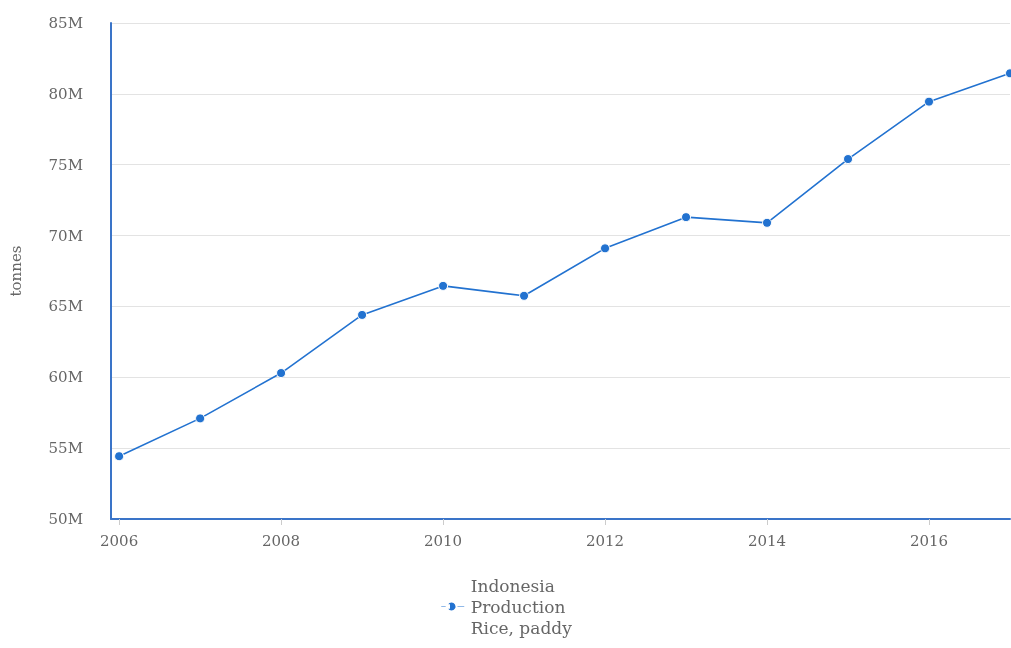  I want to click on y-tick-label: 65M, so click(65, 306).